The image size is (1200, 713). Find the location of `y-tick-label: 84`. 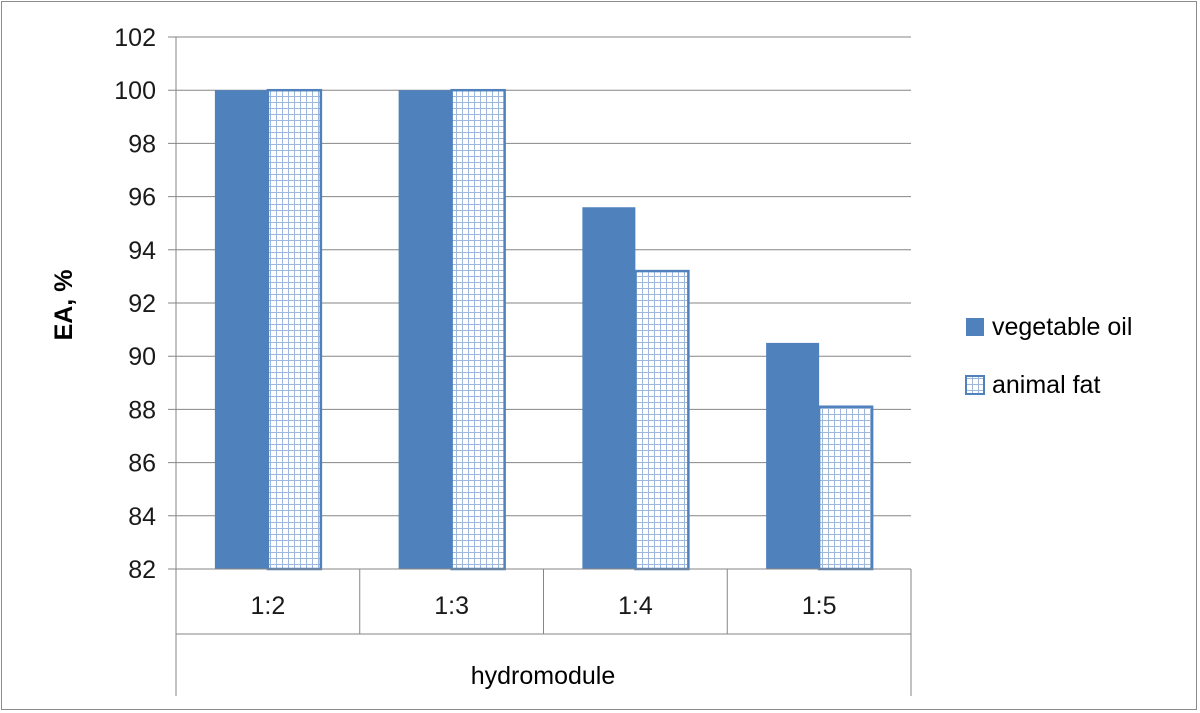

y-tick-label: 84 is located at coordinates (142, 517).